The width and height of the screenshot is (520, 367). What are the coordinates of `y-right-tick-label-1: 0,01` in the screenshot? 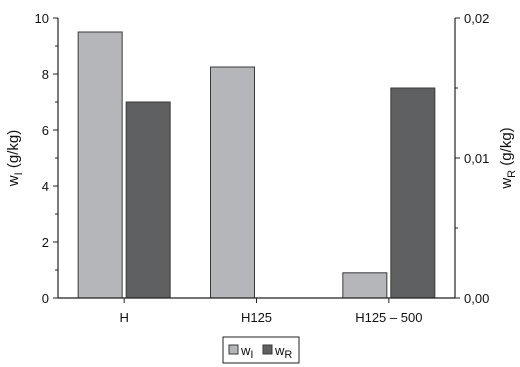 It's located at (476, 158).